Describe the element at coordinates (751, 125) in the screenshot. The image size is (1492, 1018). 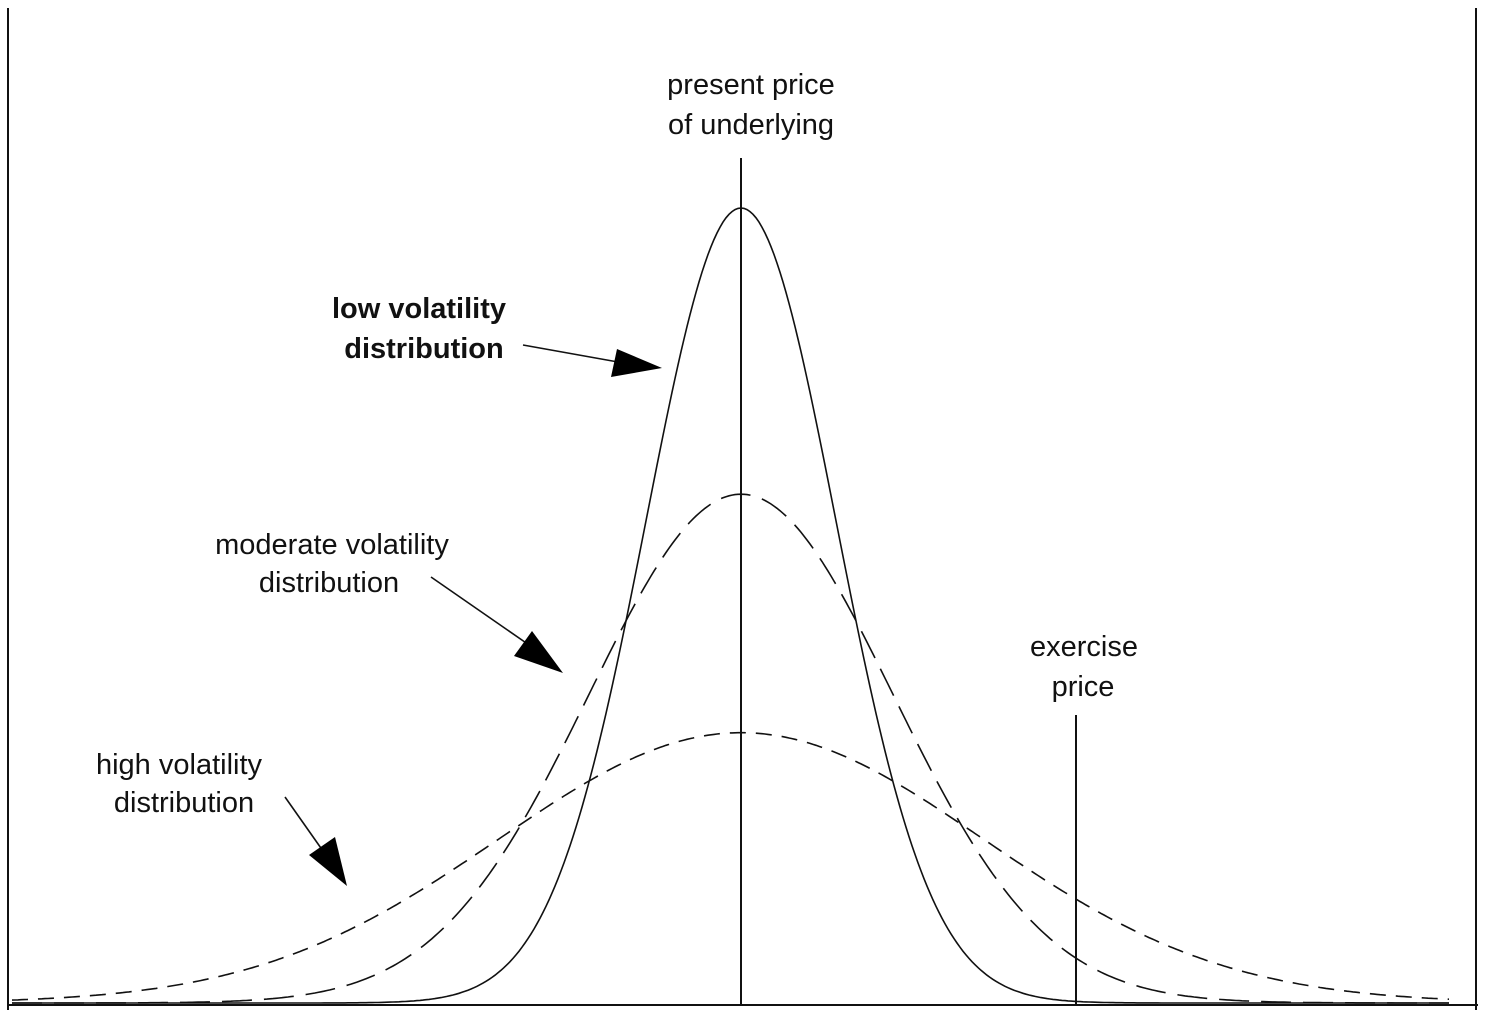
I see `present-price-label-line-2: of underlying` at that location.